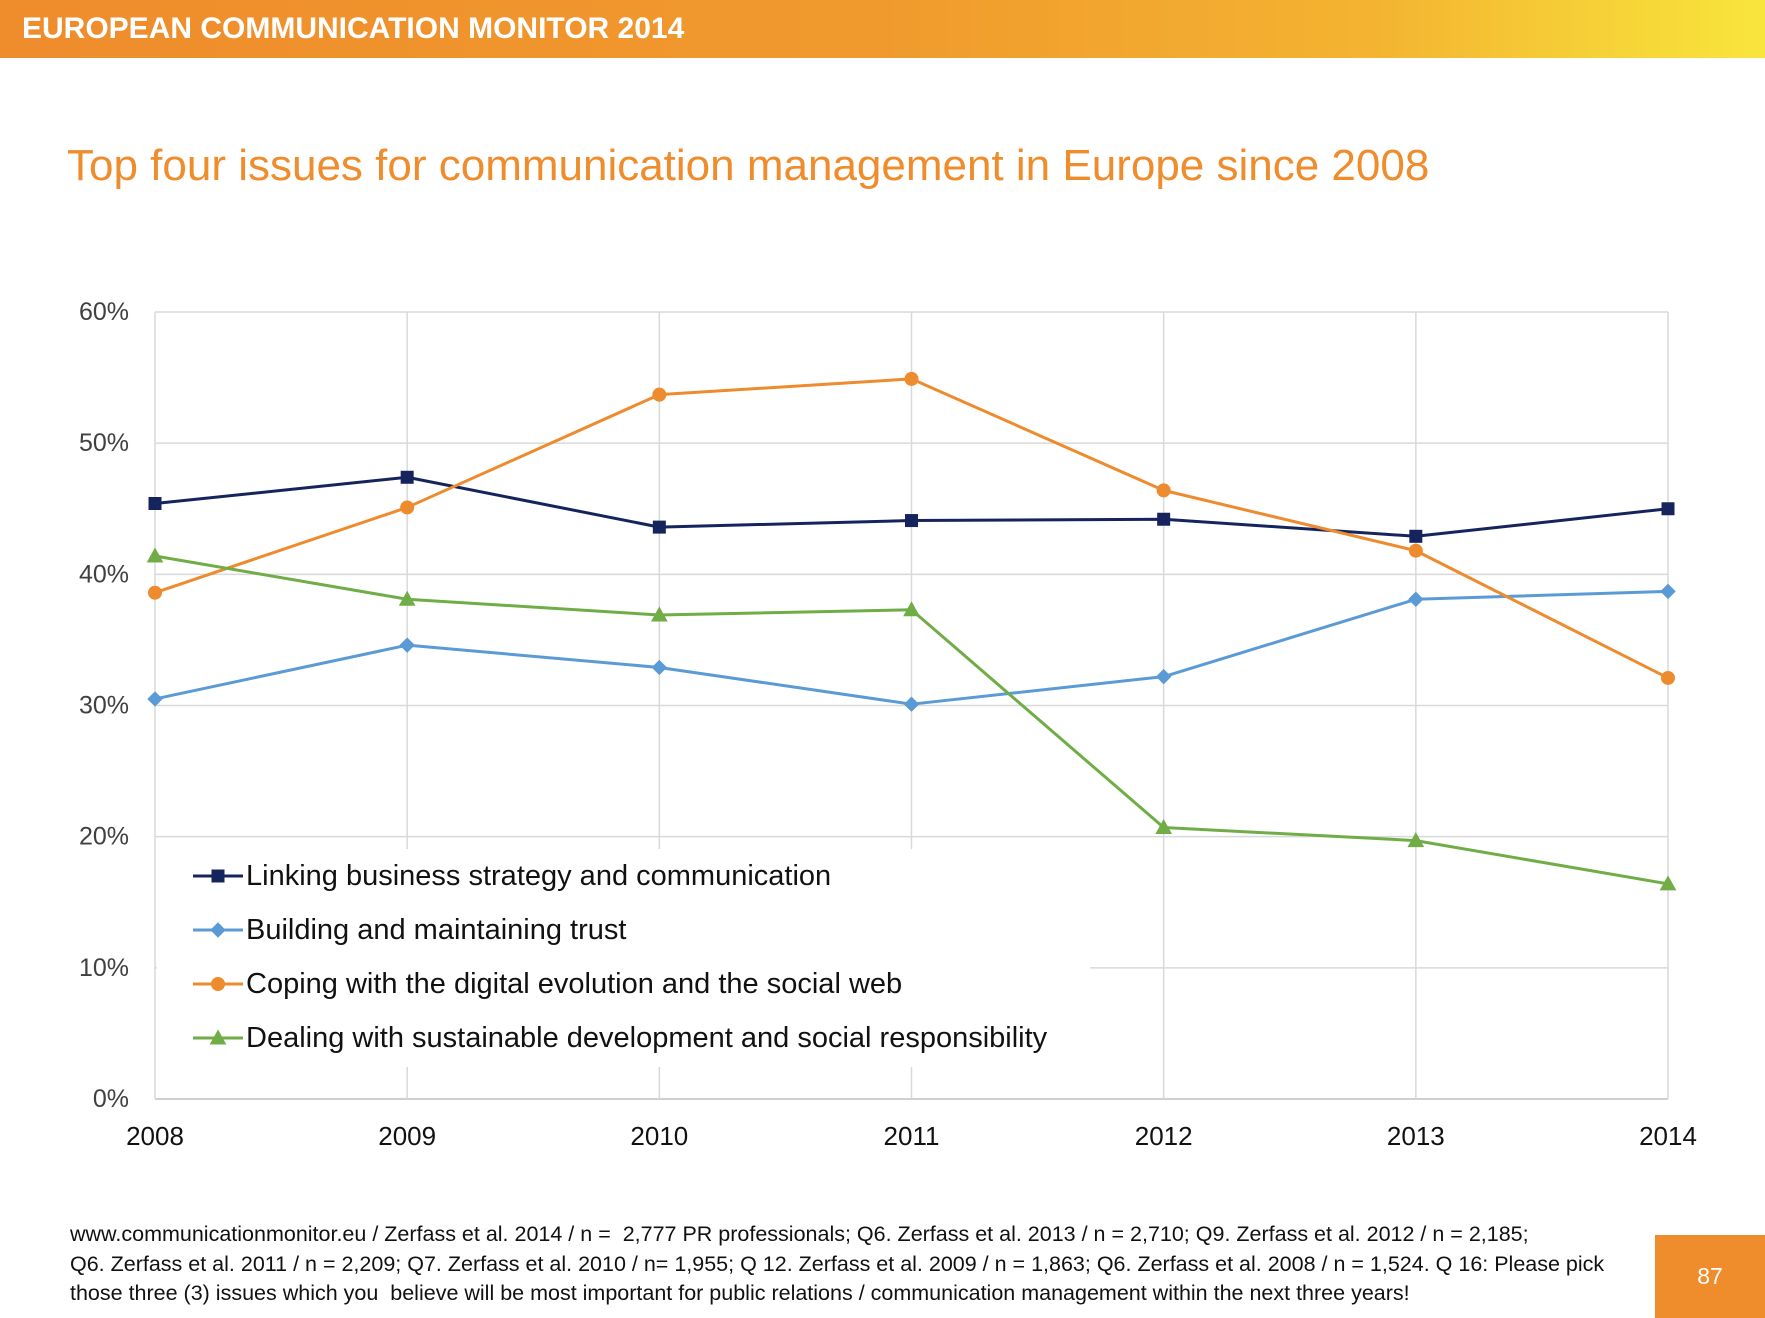 This screenshot has width=1765, height=1318. I want to click on data-point-building-and-maintaining-2010, so click(659, 667).